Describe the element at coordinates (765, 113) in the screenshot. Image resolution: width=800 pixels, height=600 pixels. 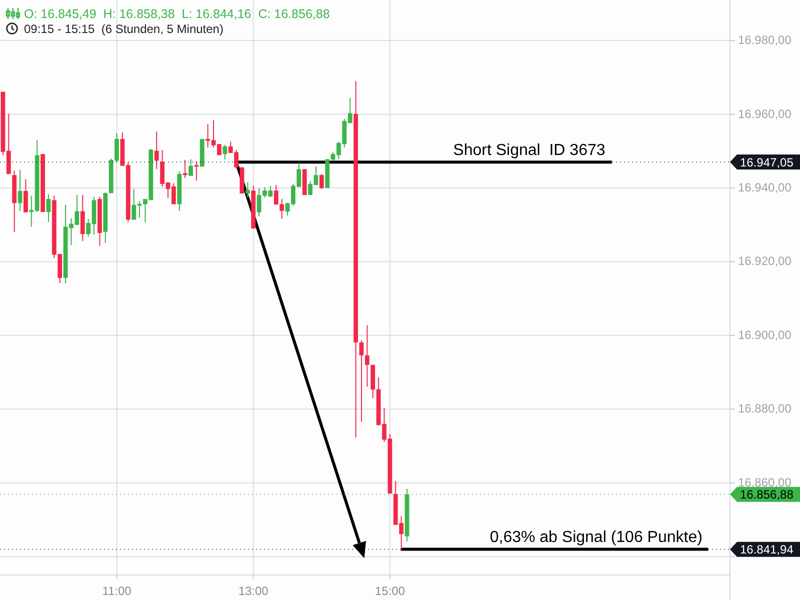
I see `y-tick-label: 16.960,00` at that location.